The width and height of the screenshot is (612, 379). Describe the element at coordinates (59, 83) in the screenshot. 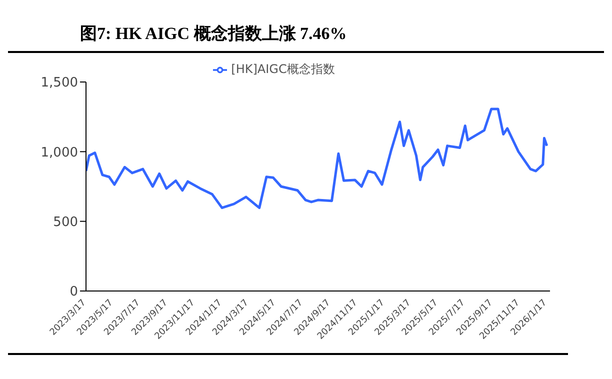

I see `y-tick-label: 1,500` at that location.